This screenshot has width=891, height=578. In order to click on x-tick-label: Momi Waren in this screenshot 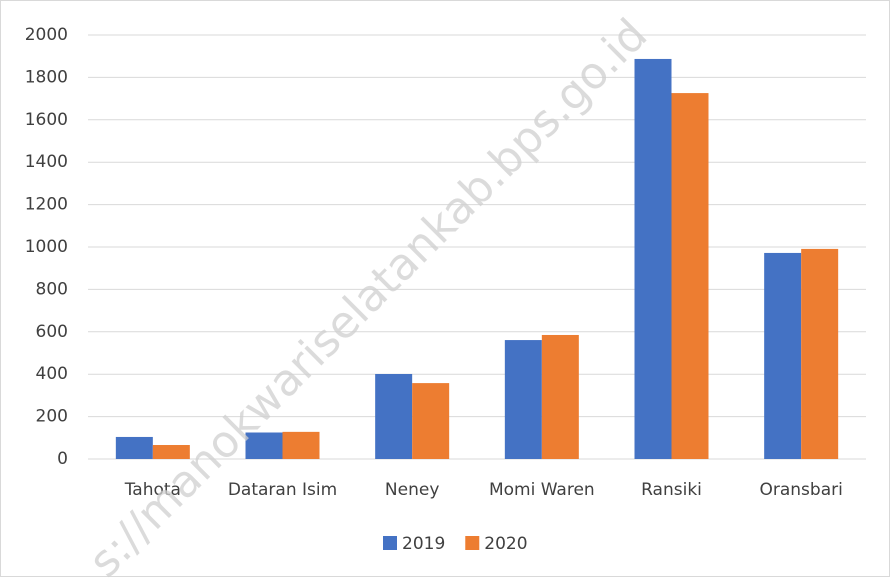, I will do `click(542, 490)`.